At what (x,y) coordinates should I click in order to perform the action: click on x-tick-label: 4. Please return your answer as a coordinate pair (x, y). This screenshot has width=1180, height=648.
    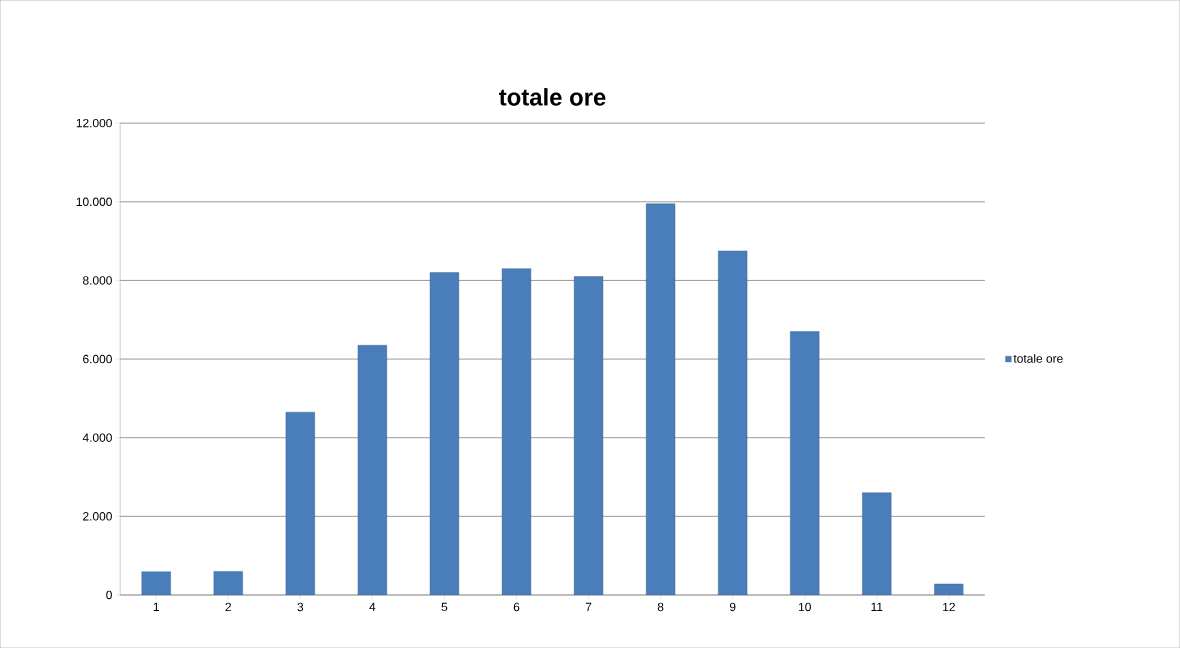
    Looking at the image, I should click on (372, 606).